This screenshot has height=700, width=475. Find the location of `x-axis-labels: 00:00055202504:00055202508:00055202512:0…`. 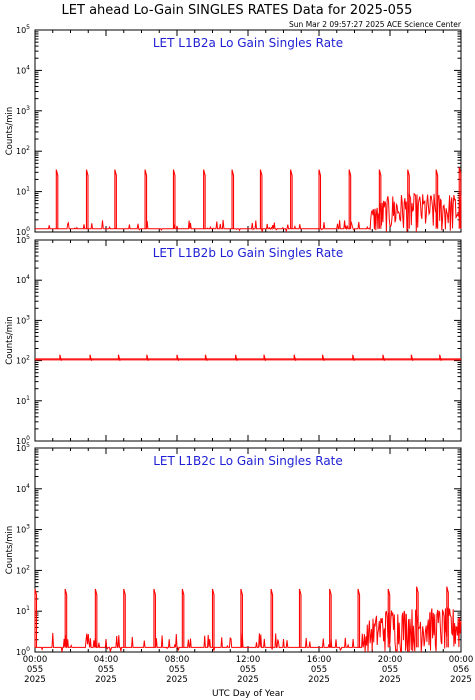

x-axis-labels: 00:00055202504:00055202508:00055202512:0… is located at coordinates (248, 670).